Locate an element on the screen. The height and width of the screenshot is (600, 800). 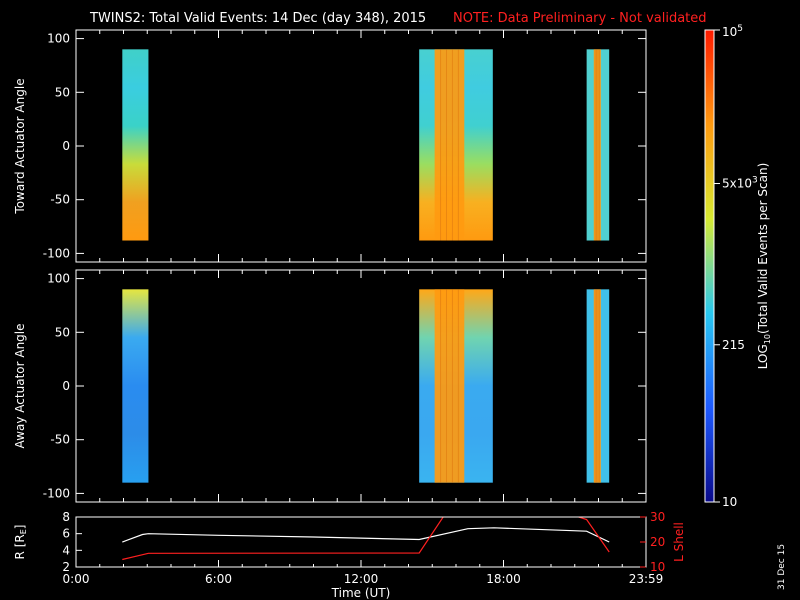
y-tick-label: 2 is located at coordinates (66, 567).